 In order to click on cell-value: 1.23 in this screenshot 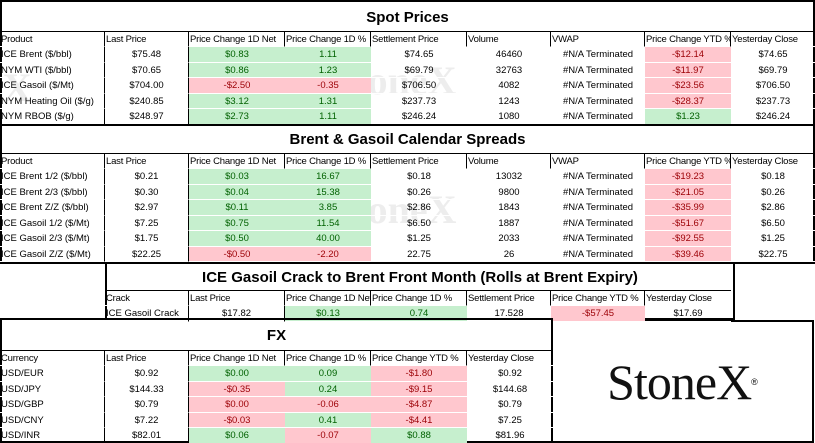, I will do `click(328, 70)`.